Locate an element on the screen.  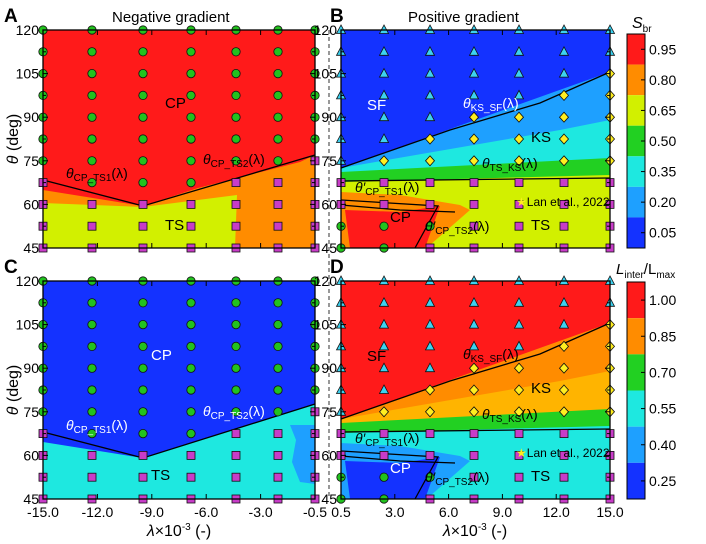
panel-title-positive: Positive gradient is located at coordinates (464, 17).